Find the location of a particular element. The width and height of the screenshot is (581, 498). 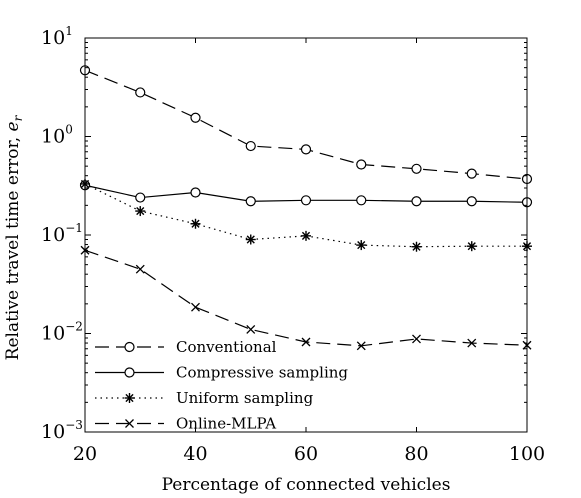

x-tick-label: 100 is located at coordinates (527, 454).